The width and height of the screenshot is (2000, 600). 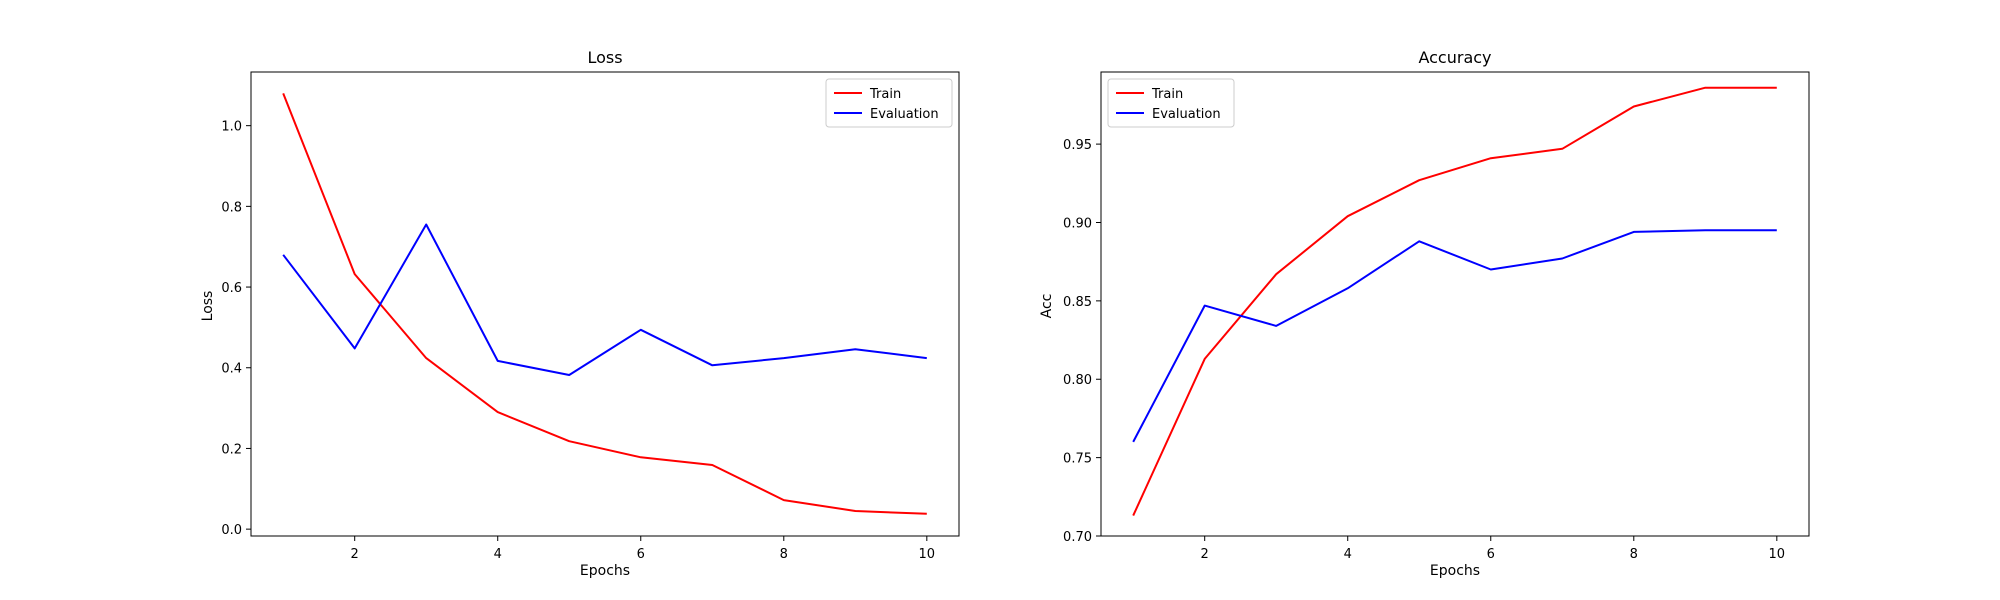 I want to click on accuracy-y-tick-label: 0.95, so click(x=1077, y=145).